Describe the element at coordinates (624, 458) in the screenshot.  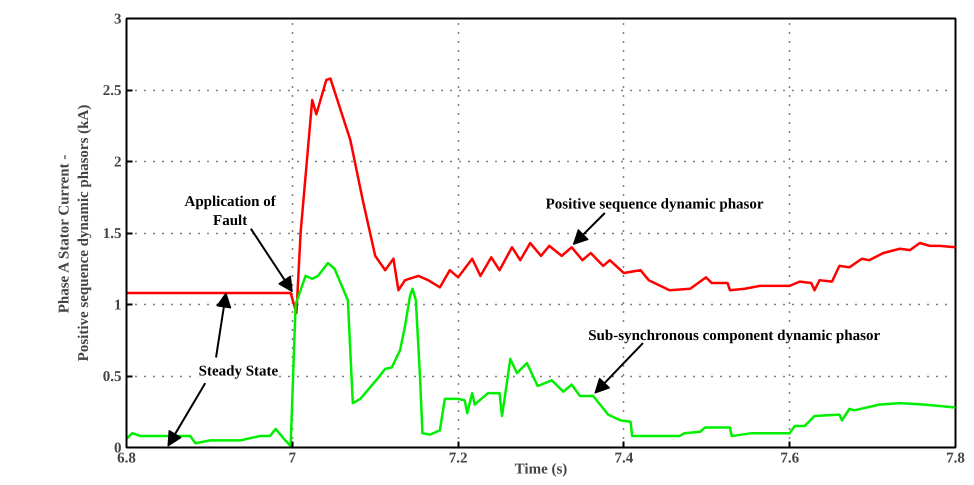
I see `x-tick-label: 7.4` at that location.